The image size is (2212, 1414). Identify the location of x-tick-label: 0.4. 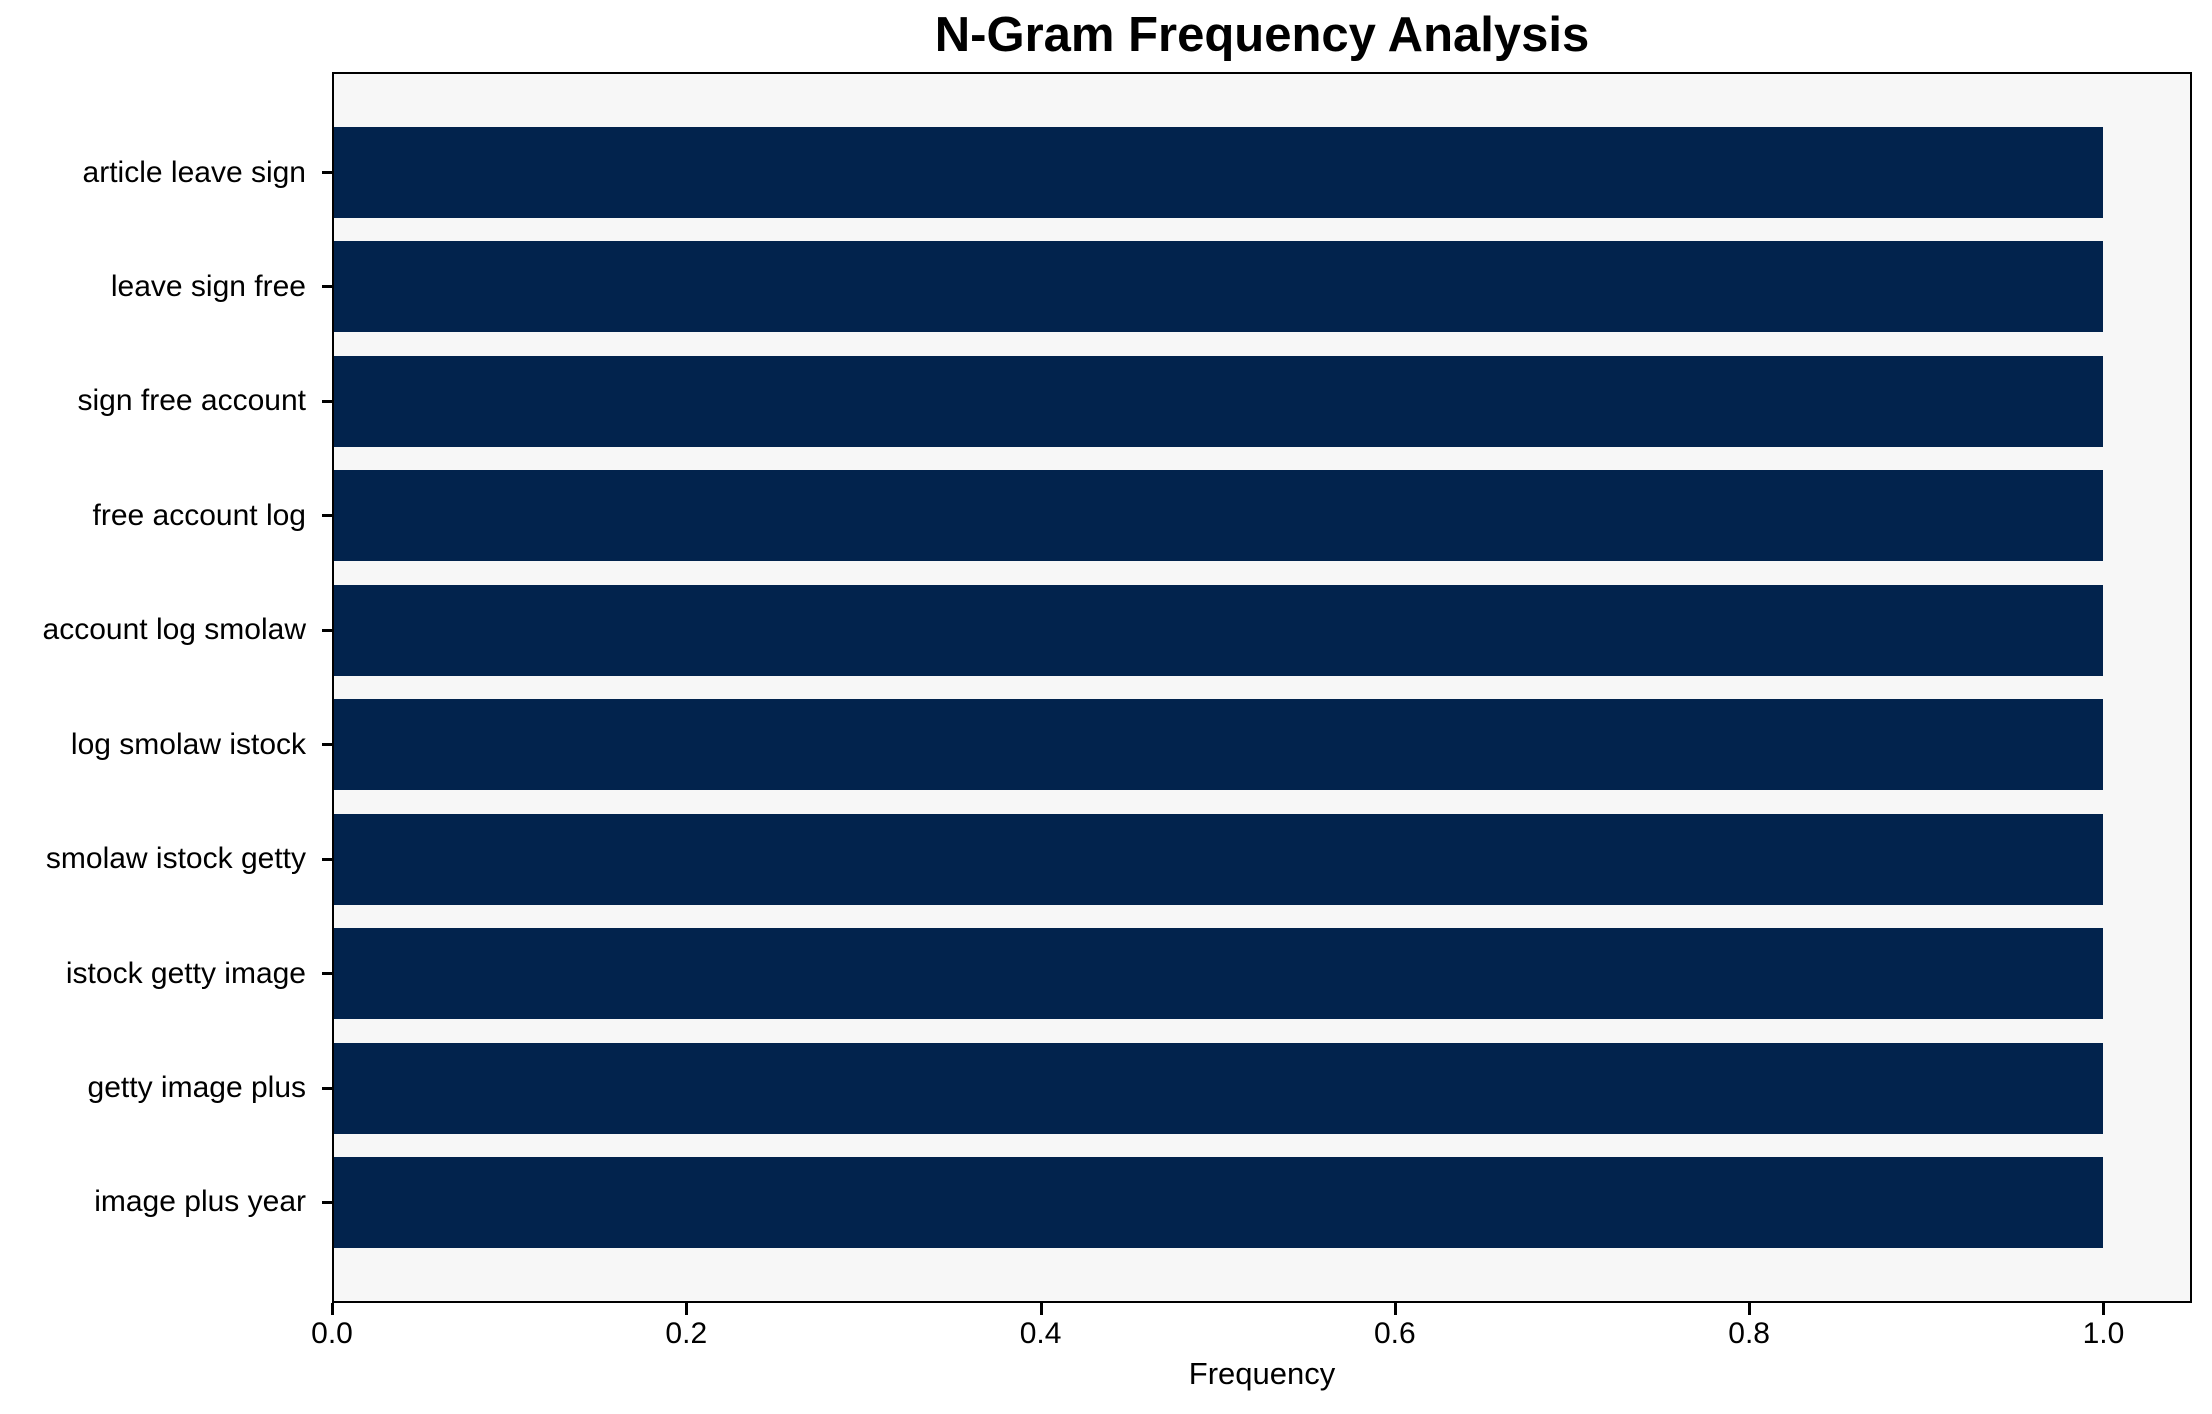
(1040, 1333).